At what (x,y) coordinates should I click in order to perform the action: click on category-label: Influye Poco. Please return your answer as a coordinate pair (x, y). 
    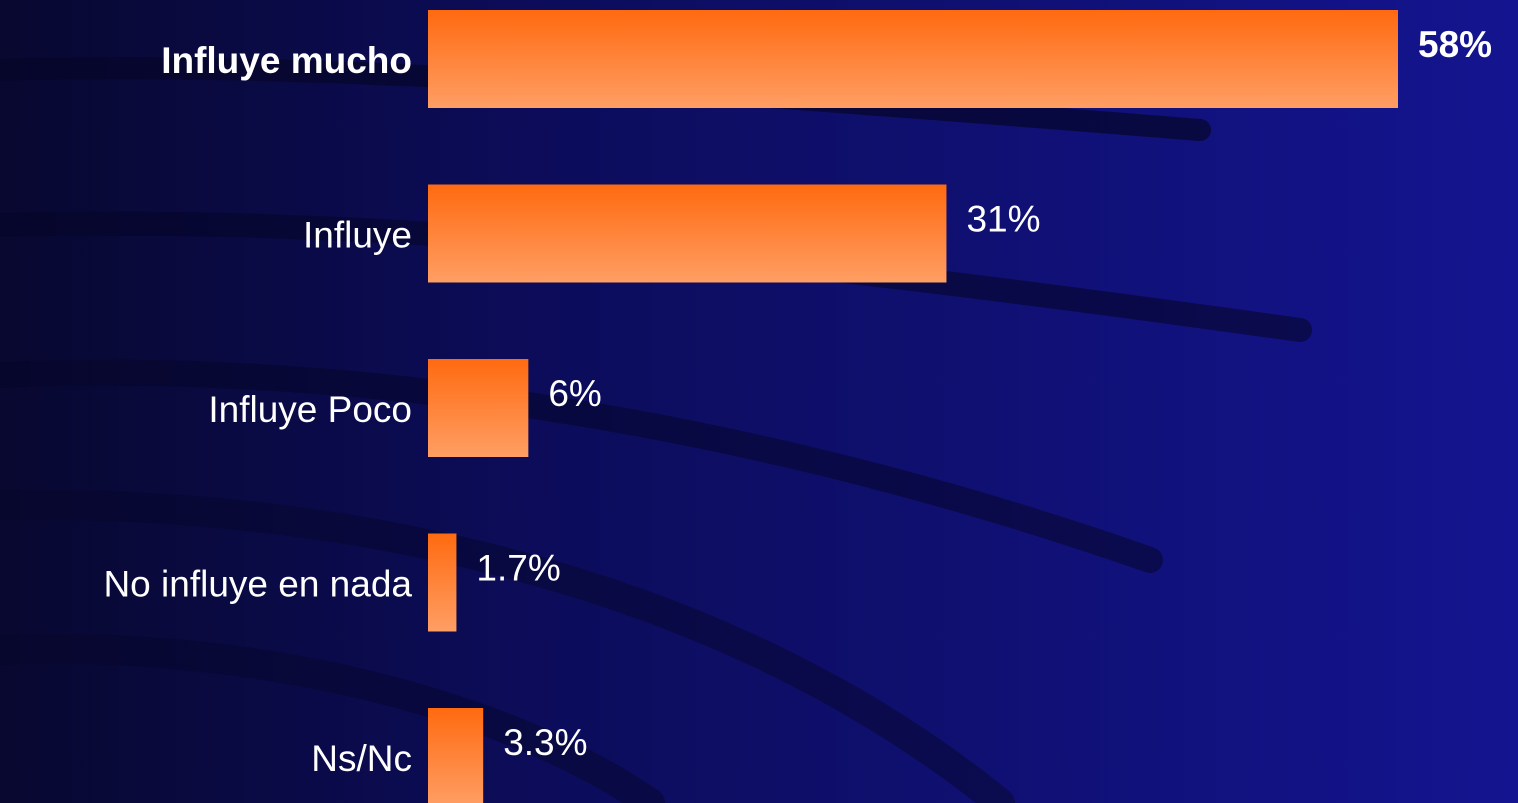
    Looking at the image, I should click on (310, 409).